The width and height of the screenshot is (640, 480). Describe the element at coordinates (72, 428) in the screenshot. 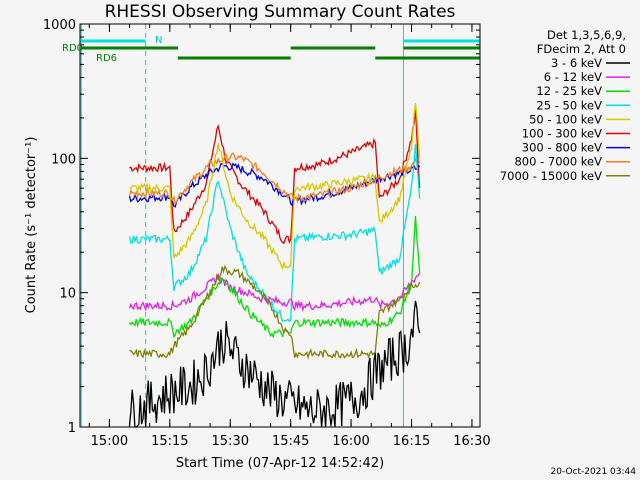

I see `y-tick-label: 1` at that location.